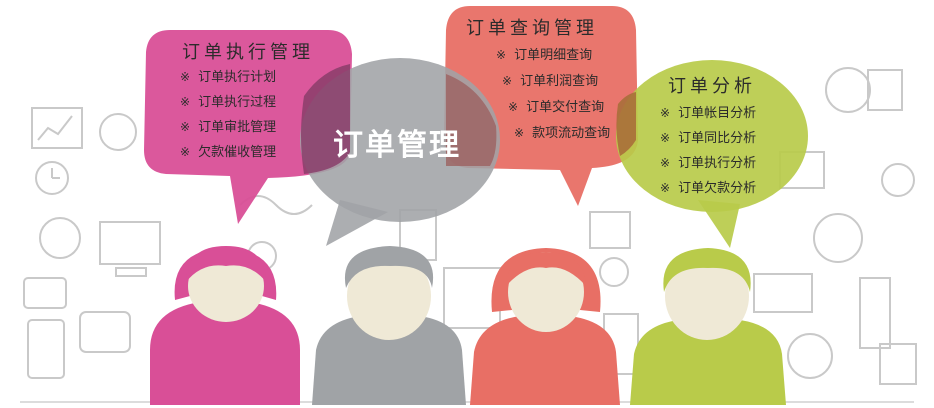 This screenshot has width=934, height=408. What do you see at coordinates (562, 133) in the screenshot?
I see `query-item: ※ 款项流动查询` at bounding box center [562, 133].